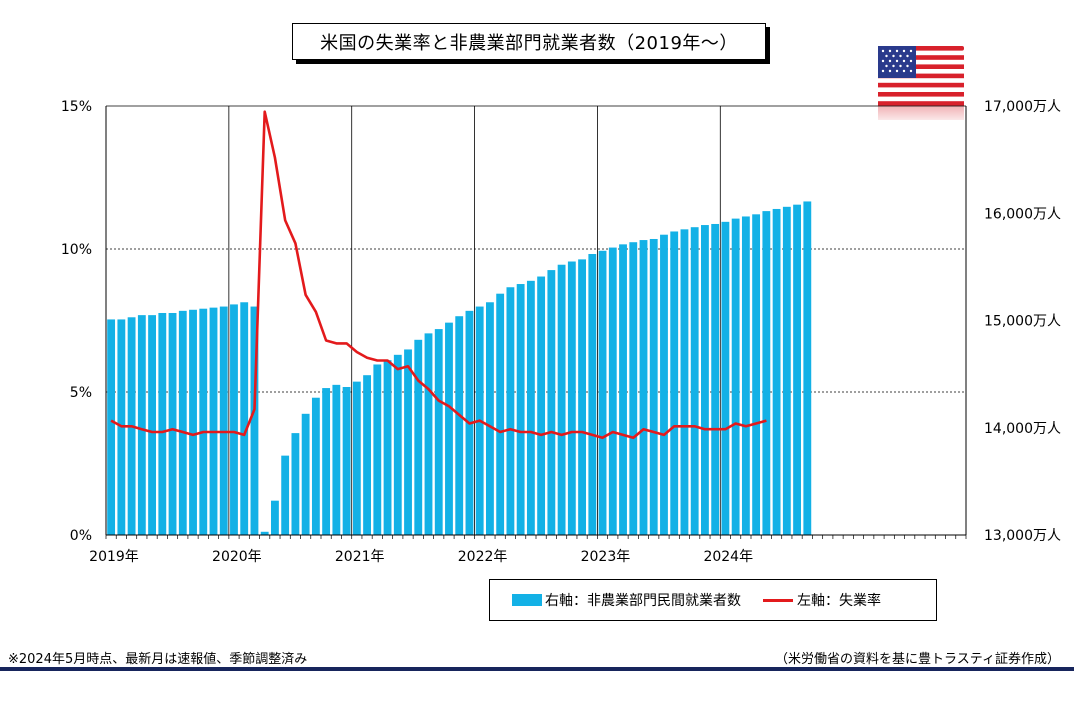 This screenshot has height=707, width=1074. What do you see at coordinates (76, 107) in the screenshot?
I see `left-tick-label: 15%` at bounding box center [76, 107].